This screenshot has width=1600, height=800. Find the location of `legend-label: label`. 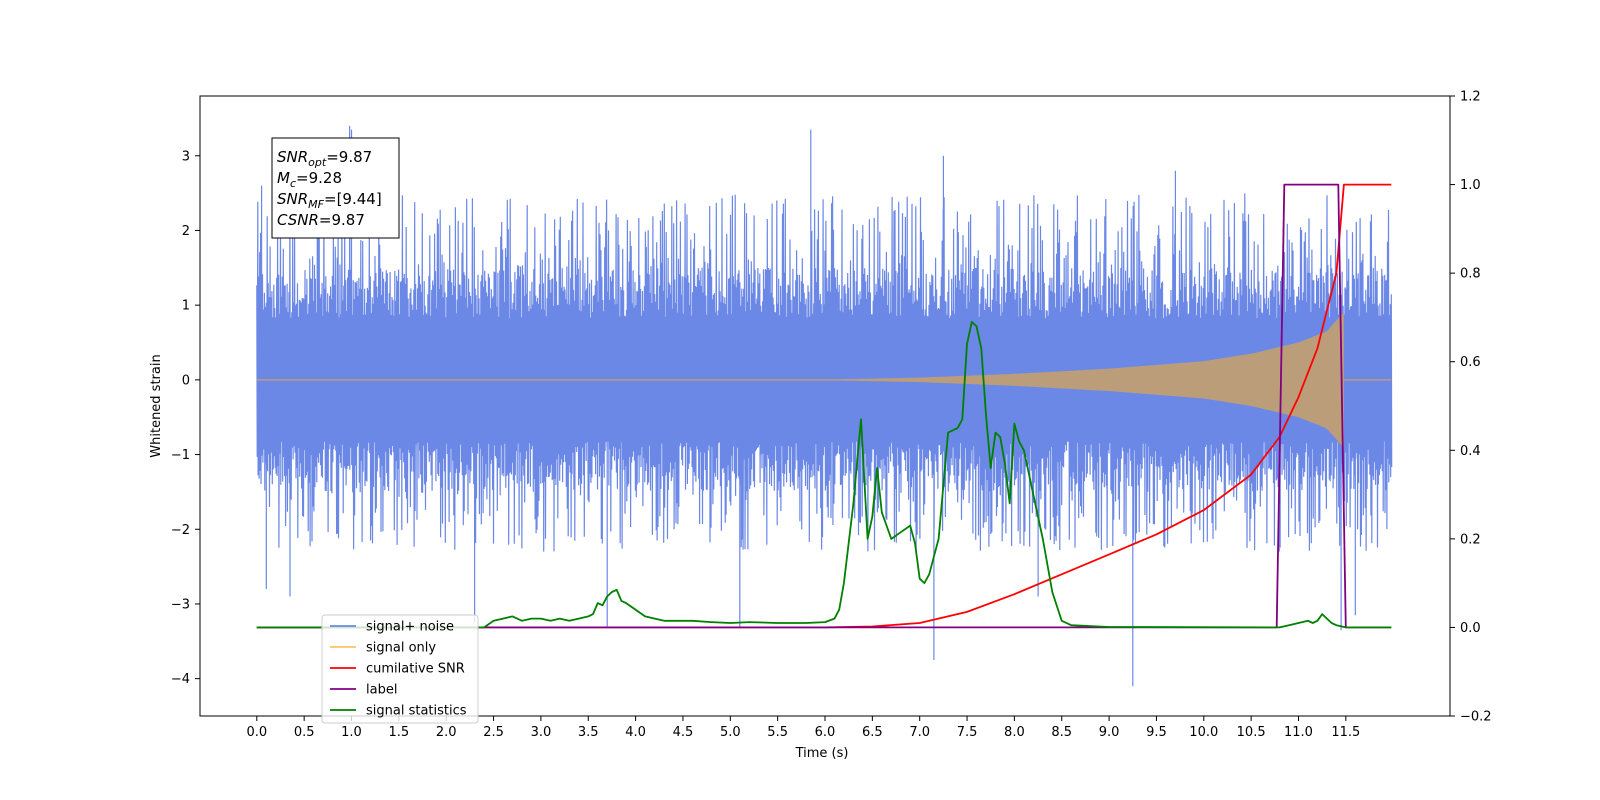

legend-label: label is located at coordinates (381, 690).